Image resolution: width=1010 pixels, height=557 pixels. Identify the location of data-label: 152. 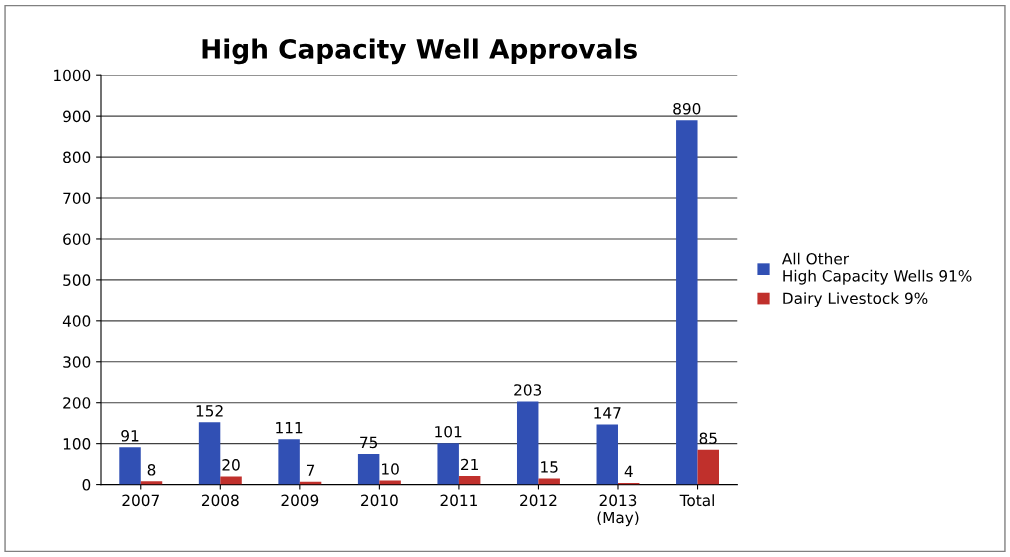
(209, 411).